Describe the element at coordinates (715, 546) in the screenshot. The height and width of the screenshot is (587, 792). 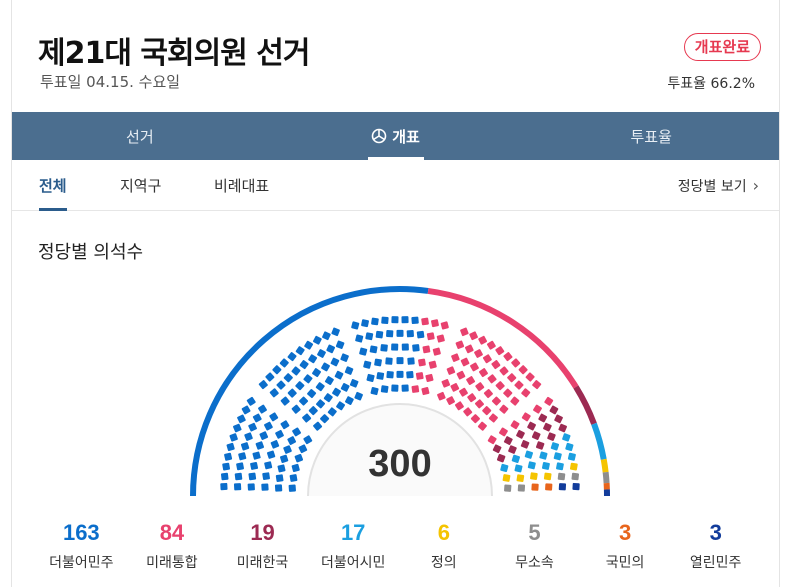
I see `legend-item: 3 열린민주` at that location.